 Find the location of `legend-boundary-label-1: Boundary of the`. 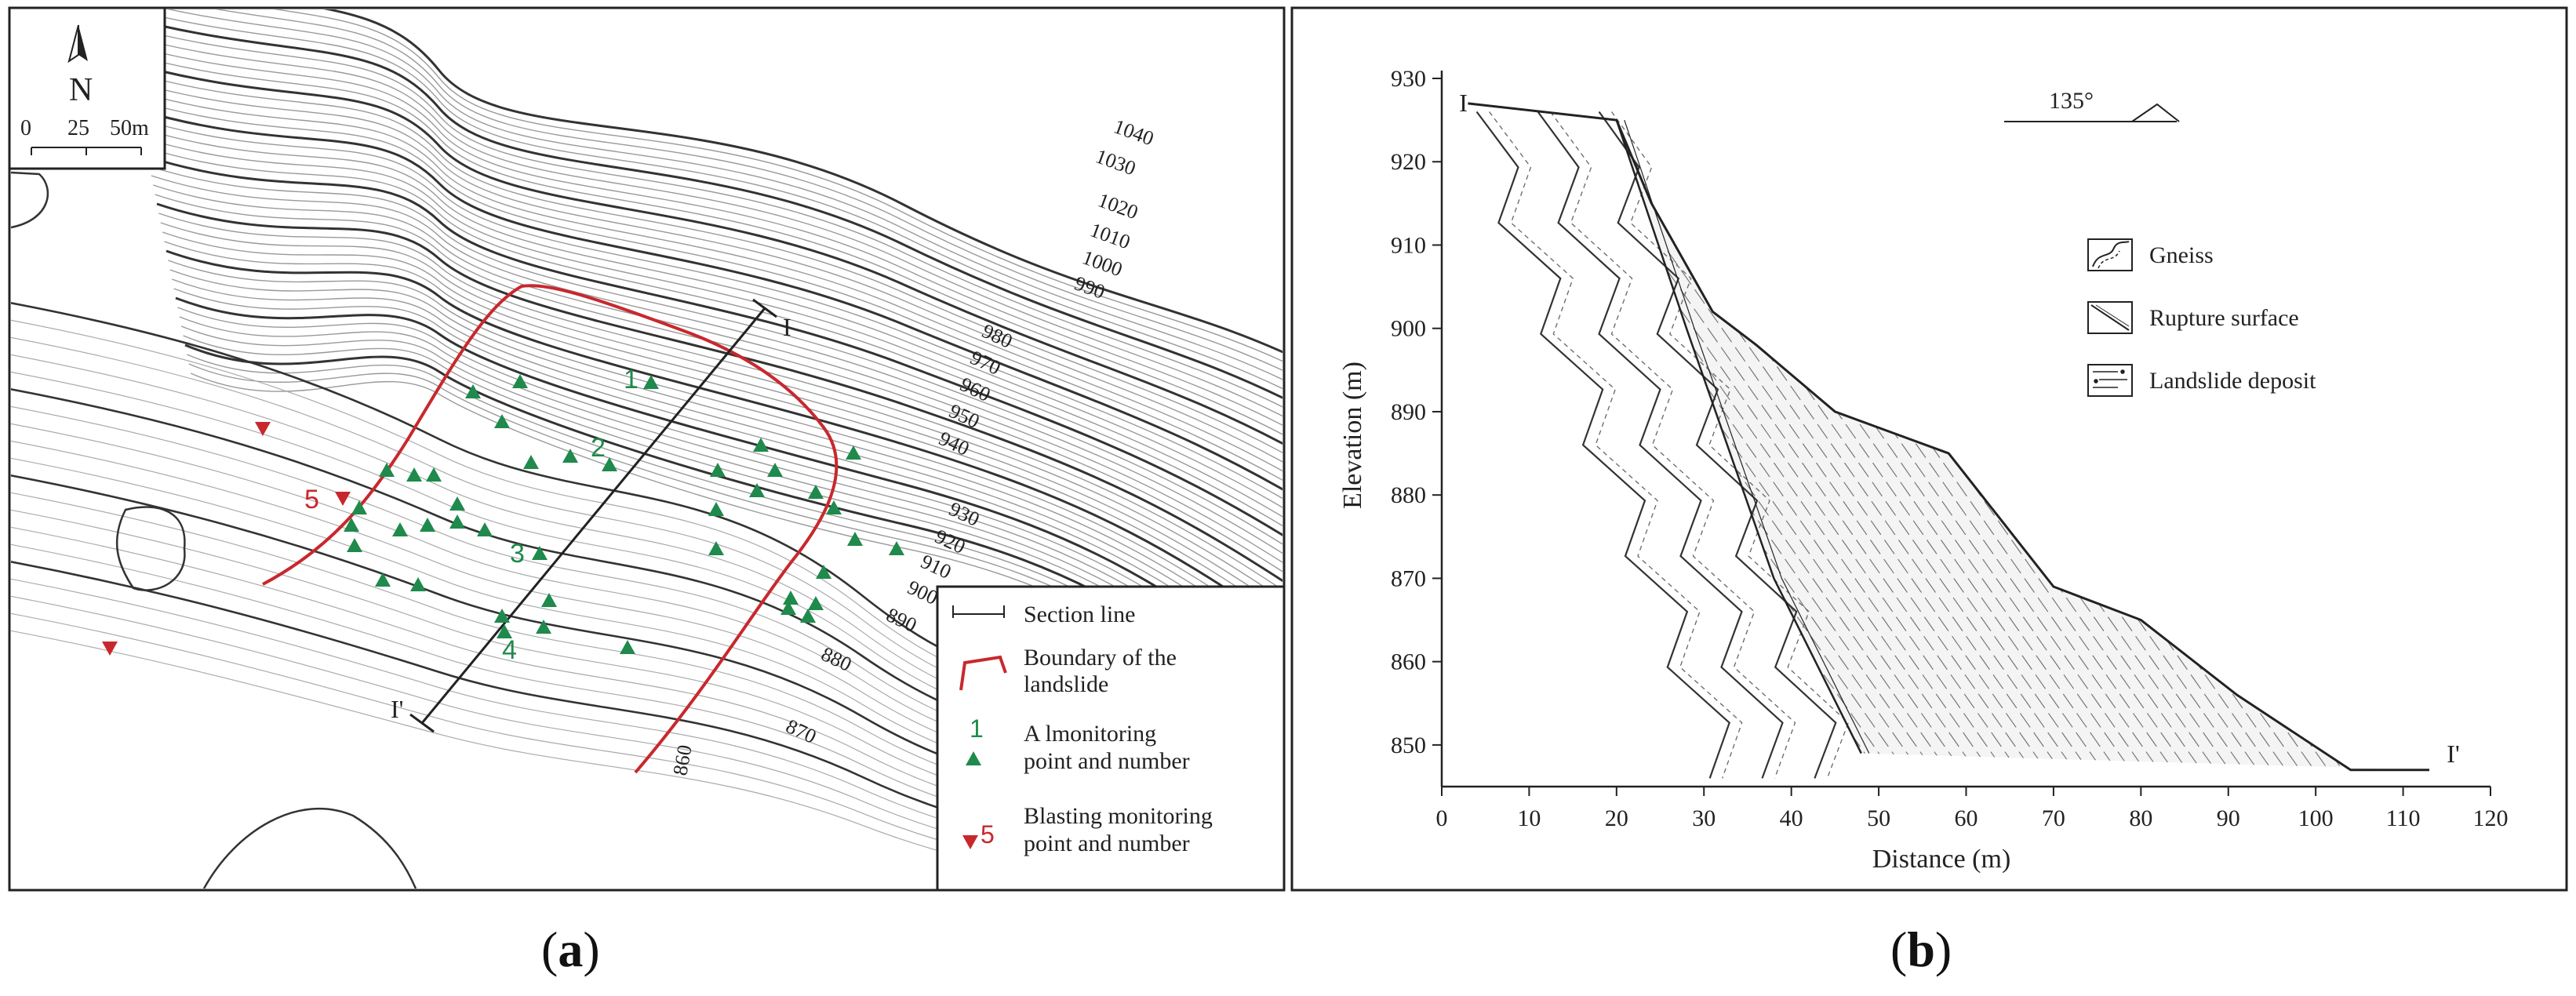

legend-boundary-label-1: Boundary of the is located at coordinates (1100, 658).